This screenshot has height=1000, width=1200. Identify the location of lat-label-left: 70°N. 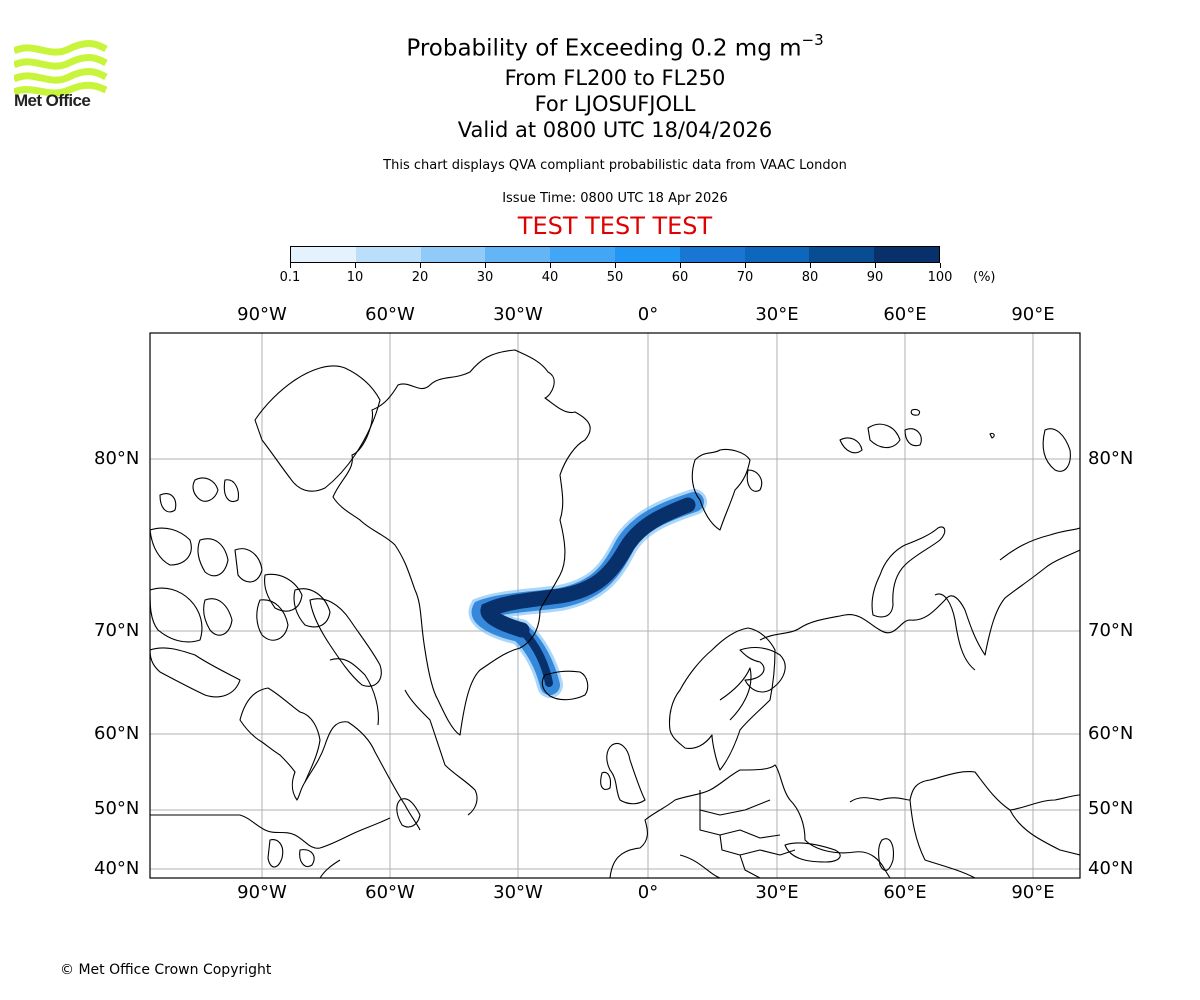
(117, 630).